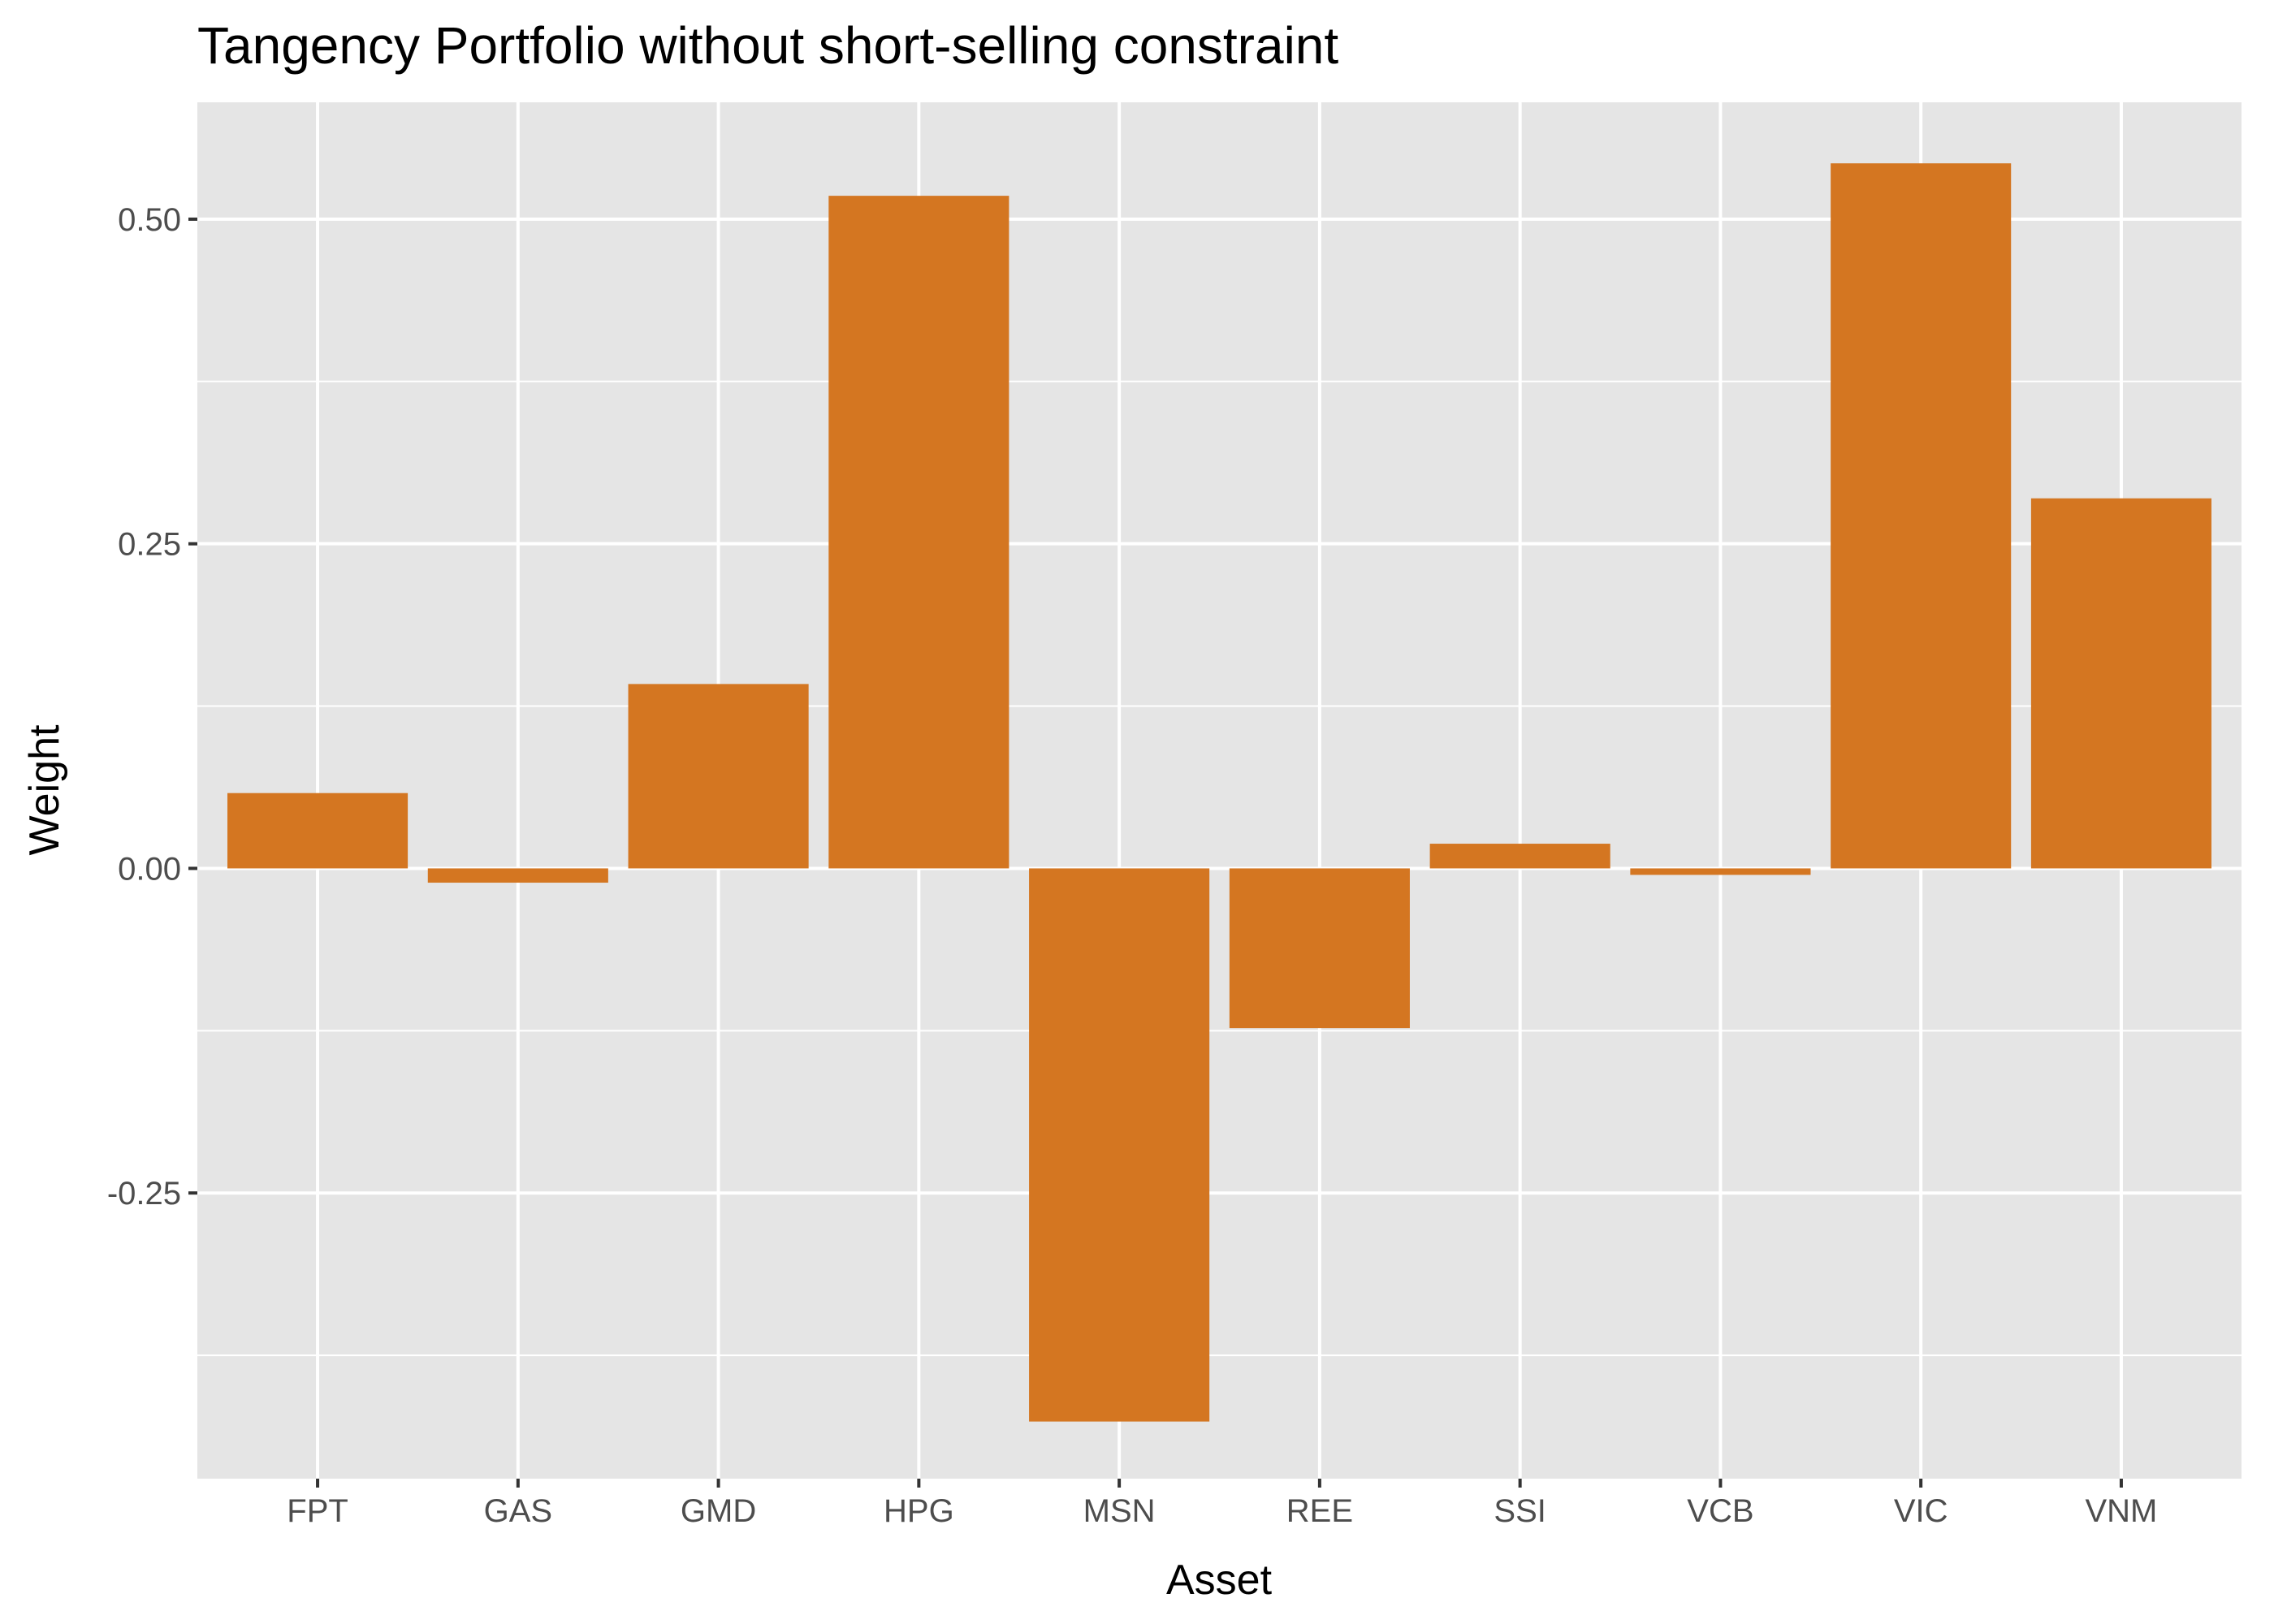  What do you see at coordinates (718, 776) in the screenshot?
I see `bar-gmd` at bounding box center [718, 776].